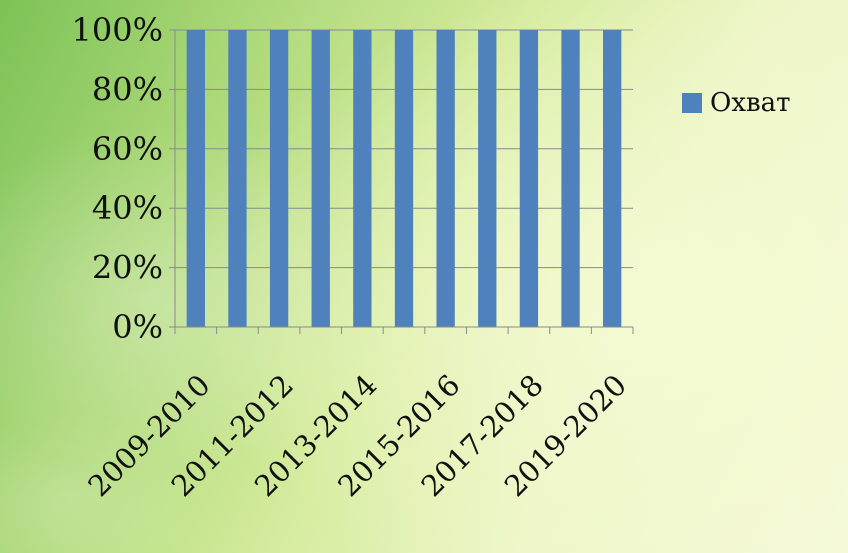 This screenshot has height=553, width=848. Describe the element at coordinates (127, 268) in the screenshot. I see `y-tick-label: 20%` at that location.